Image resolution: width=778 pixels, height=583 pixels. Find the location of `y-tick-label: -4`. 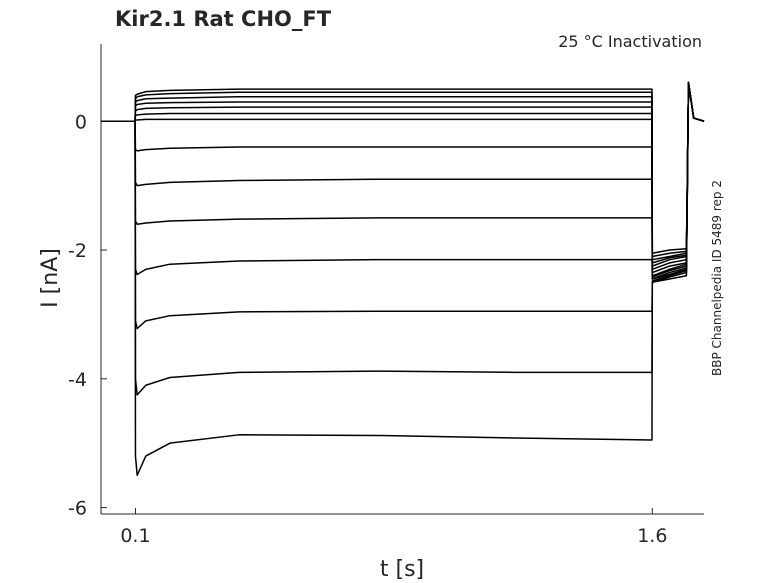

y-tick-label: -4 is located at coordinates (77, 380).